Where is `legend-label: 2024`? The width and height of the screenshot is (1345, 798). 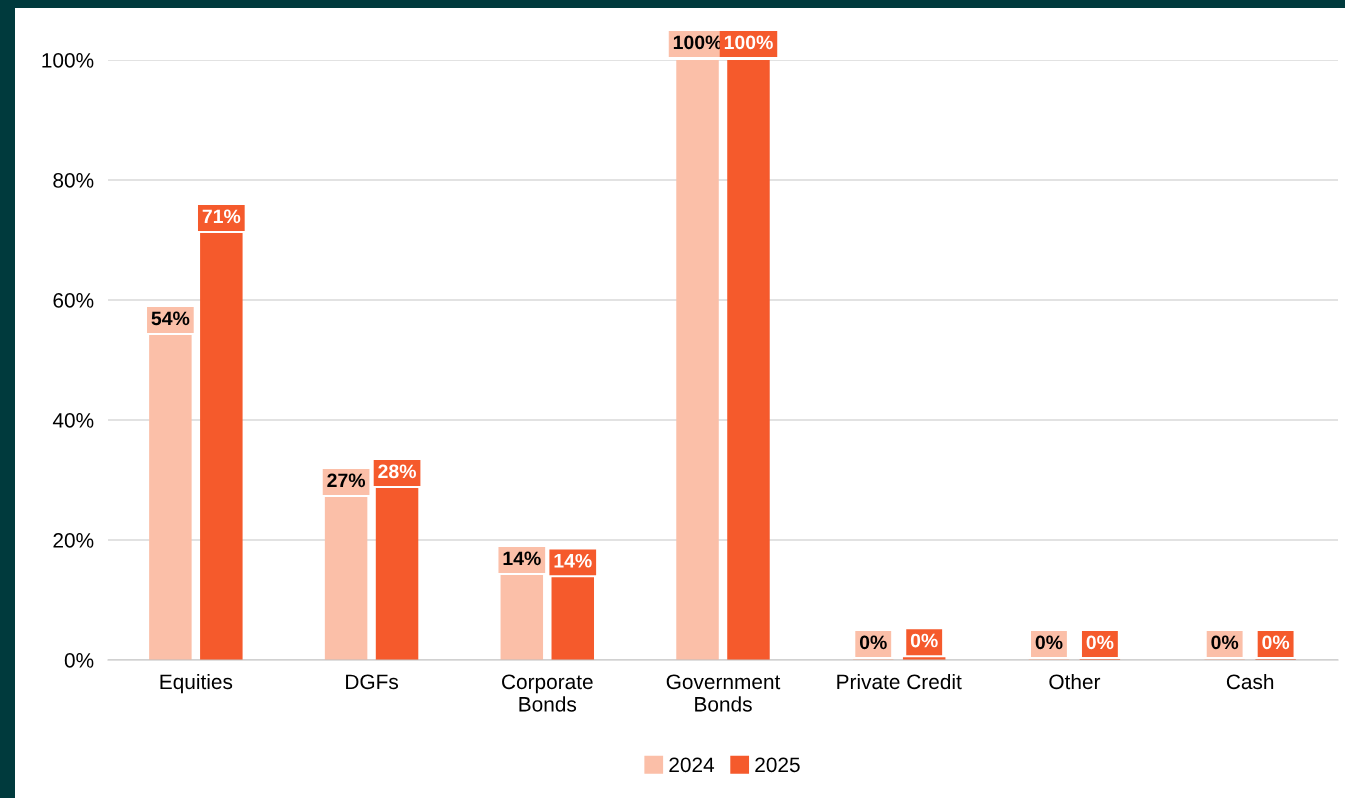
legend-label: 2024 is located at coordinates (692, 765).